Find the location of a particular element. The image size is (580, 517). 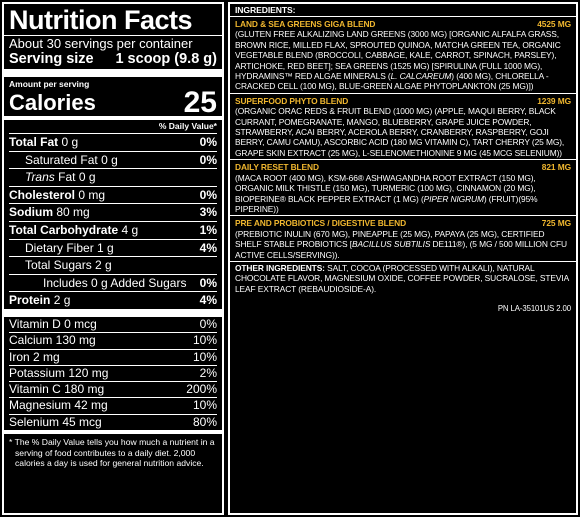

blend-name: LAND & SEA GREENS GIGA BLEND is located at coordinates (305, 24).